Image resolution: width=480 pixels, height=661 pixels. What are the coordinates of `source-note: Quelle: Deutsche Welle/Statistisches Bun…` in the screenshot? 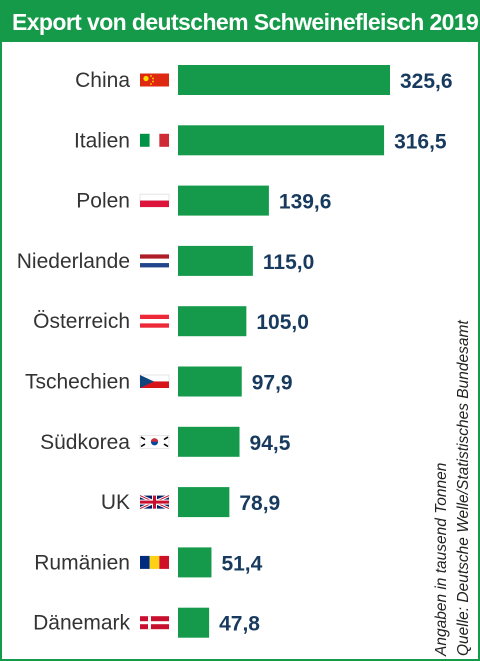 It's located at (463, 488).